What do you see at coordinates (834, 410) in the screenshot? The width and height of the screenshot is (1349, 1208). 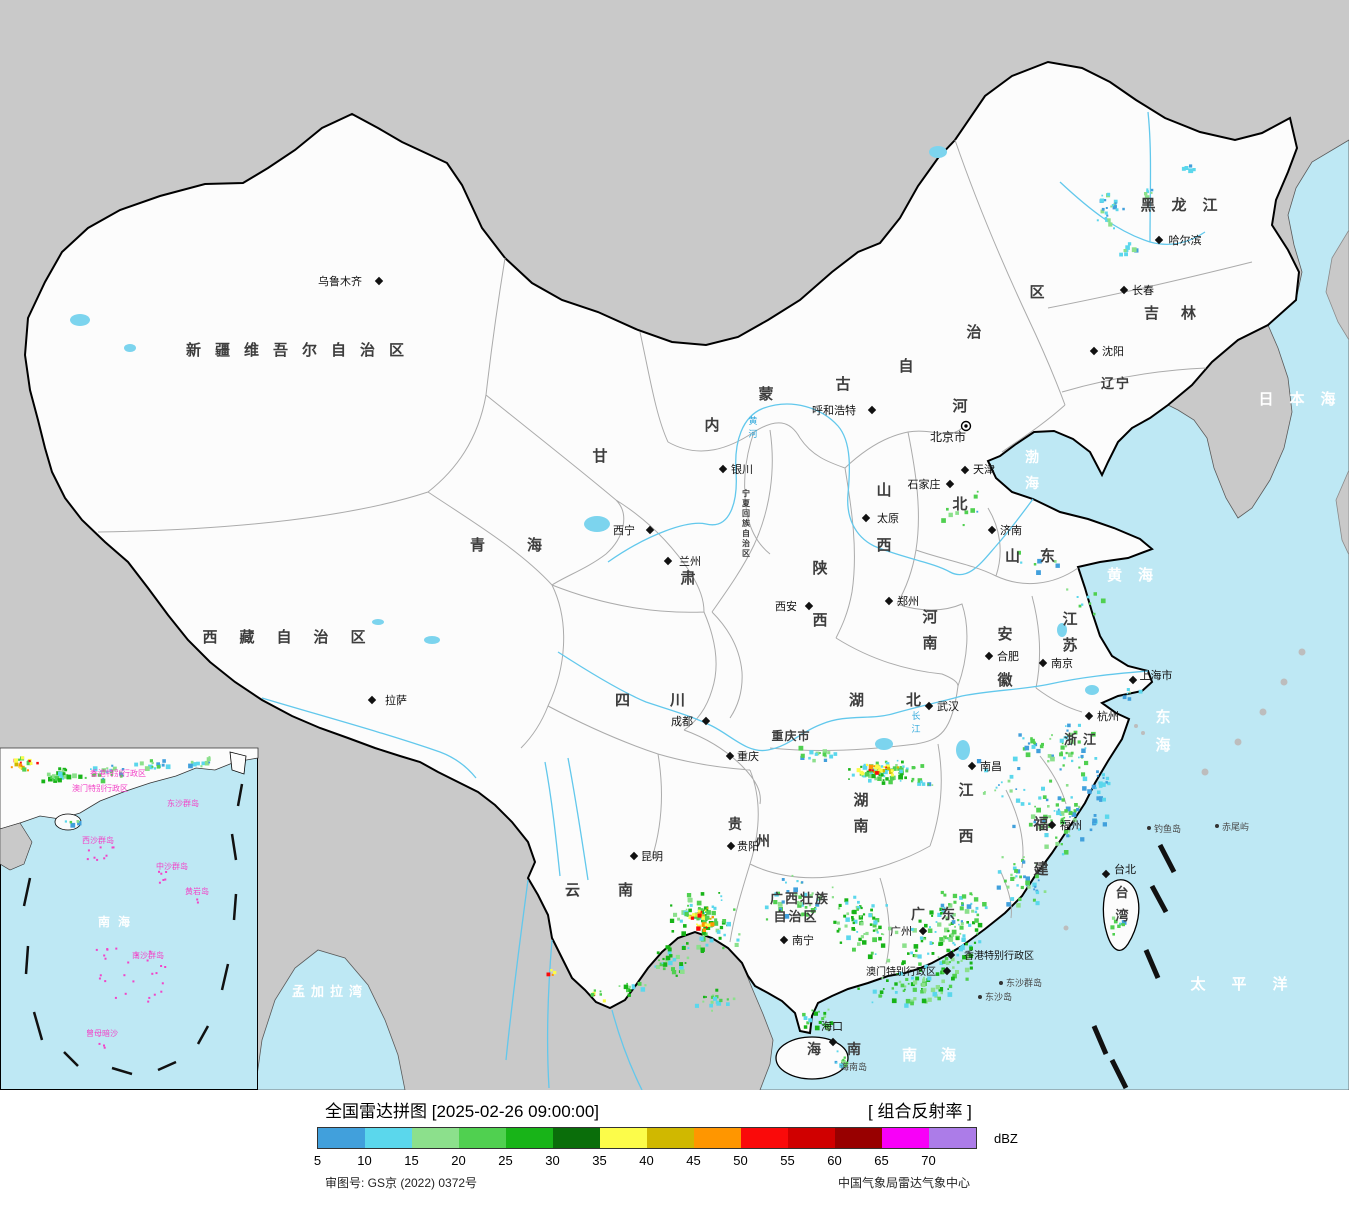 I see `city-label: 呼和浩特` at bounding box center [834, 410].